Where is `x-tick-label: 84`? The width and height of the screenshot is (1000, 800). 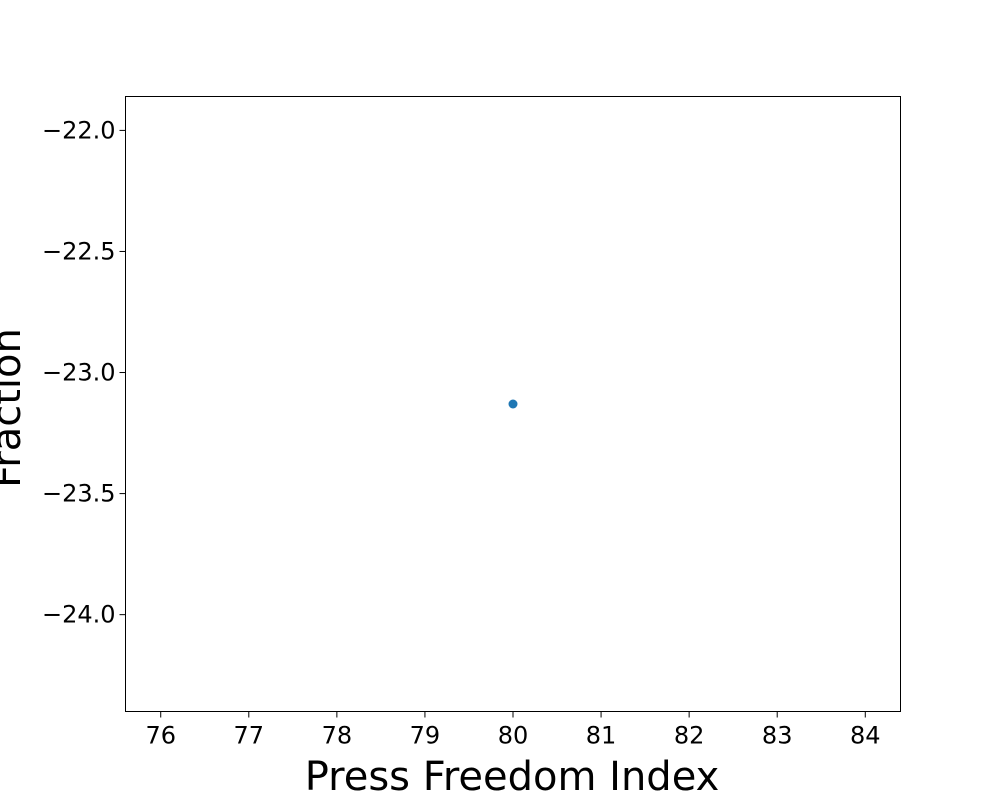 x-tick-label: 84 is located at coordinates (865, 736).